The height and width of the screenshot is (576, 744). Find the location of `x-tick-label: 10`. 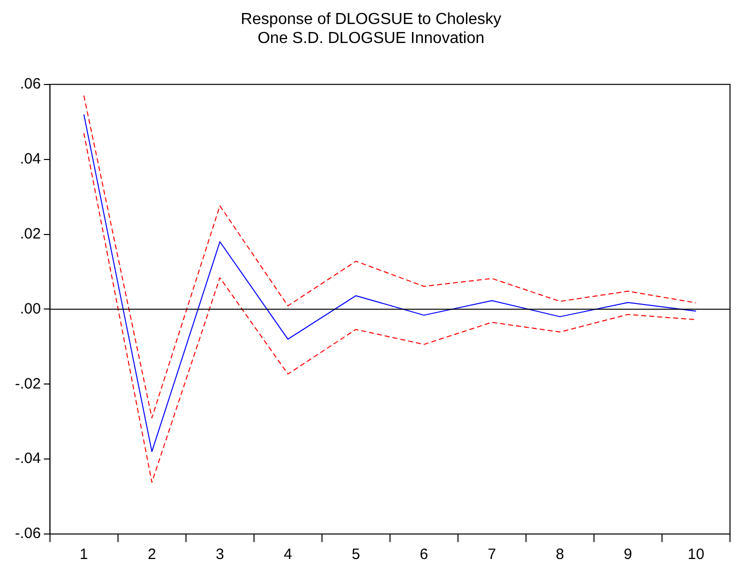

x-tick-label: 10 is located at coordinates (696, 555).